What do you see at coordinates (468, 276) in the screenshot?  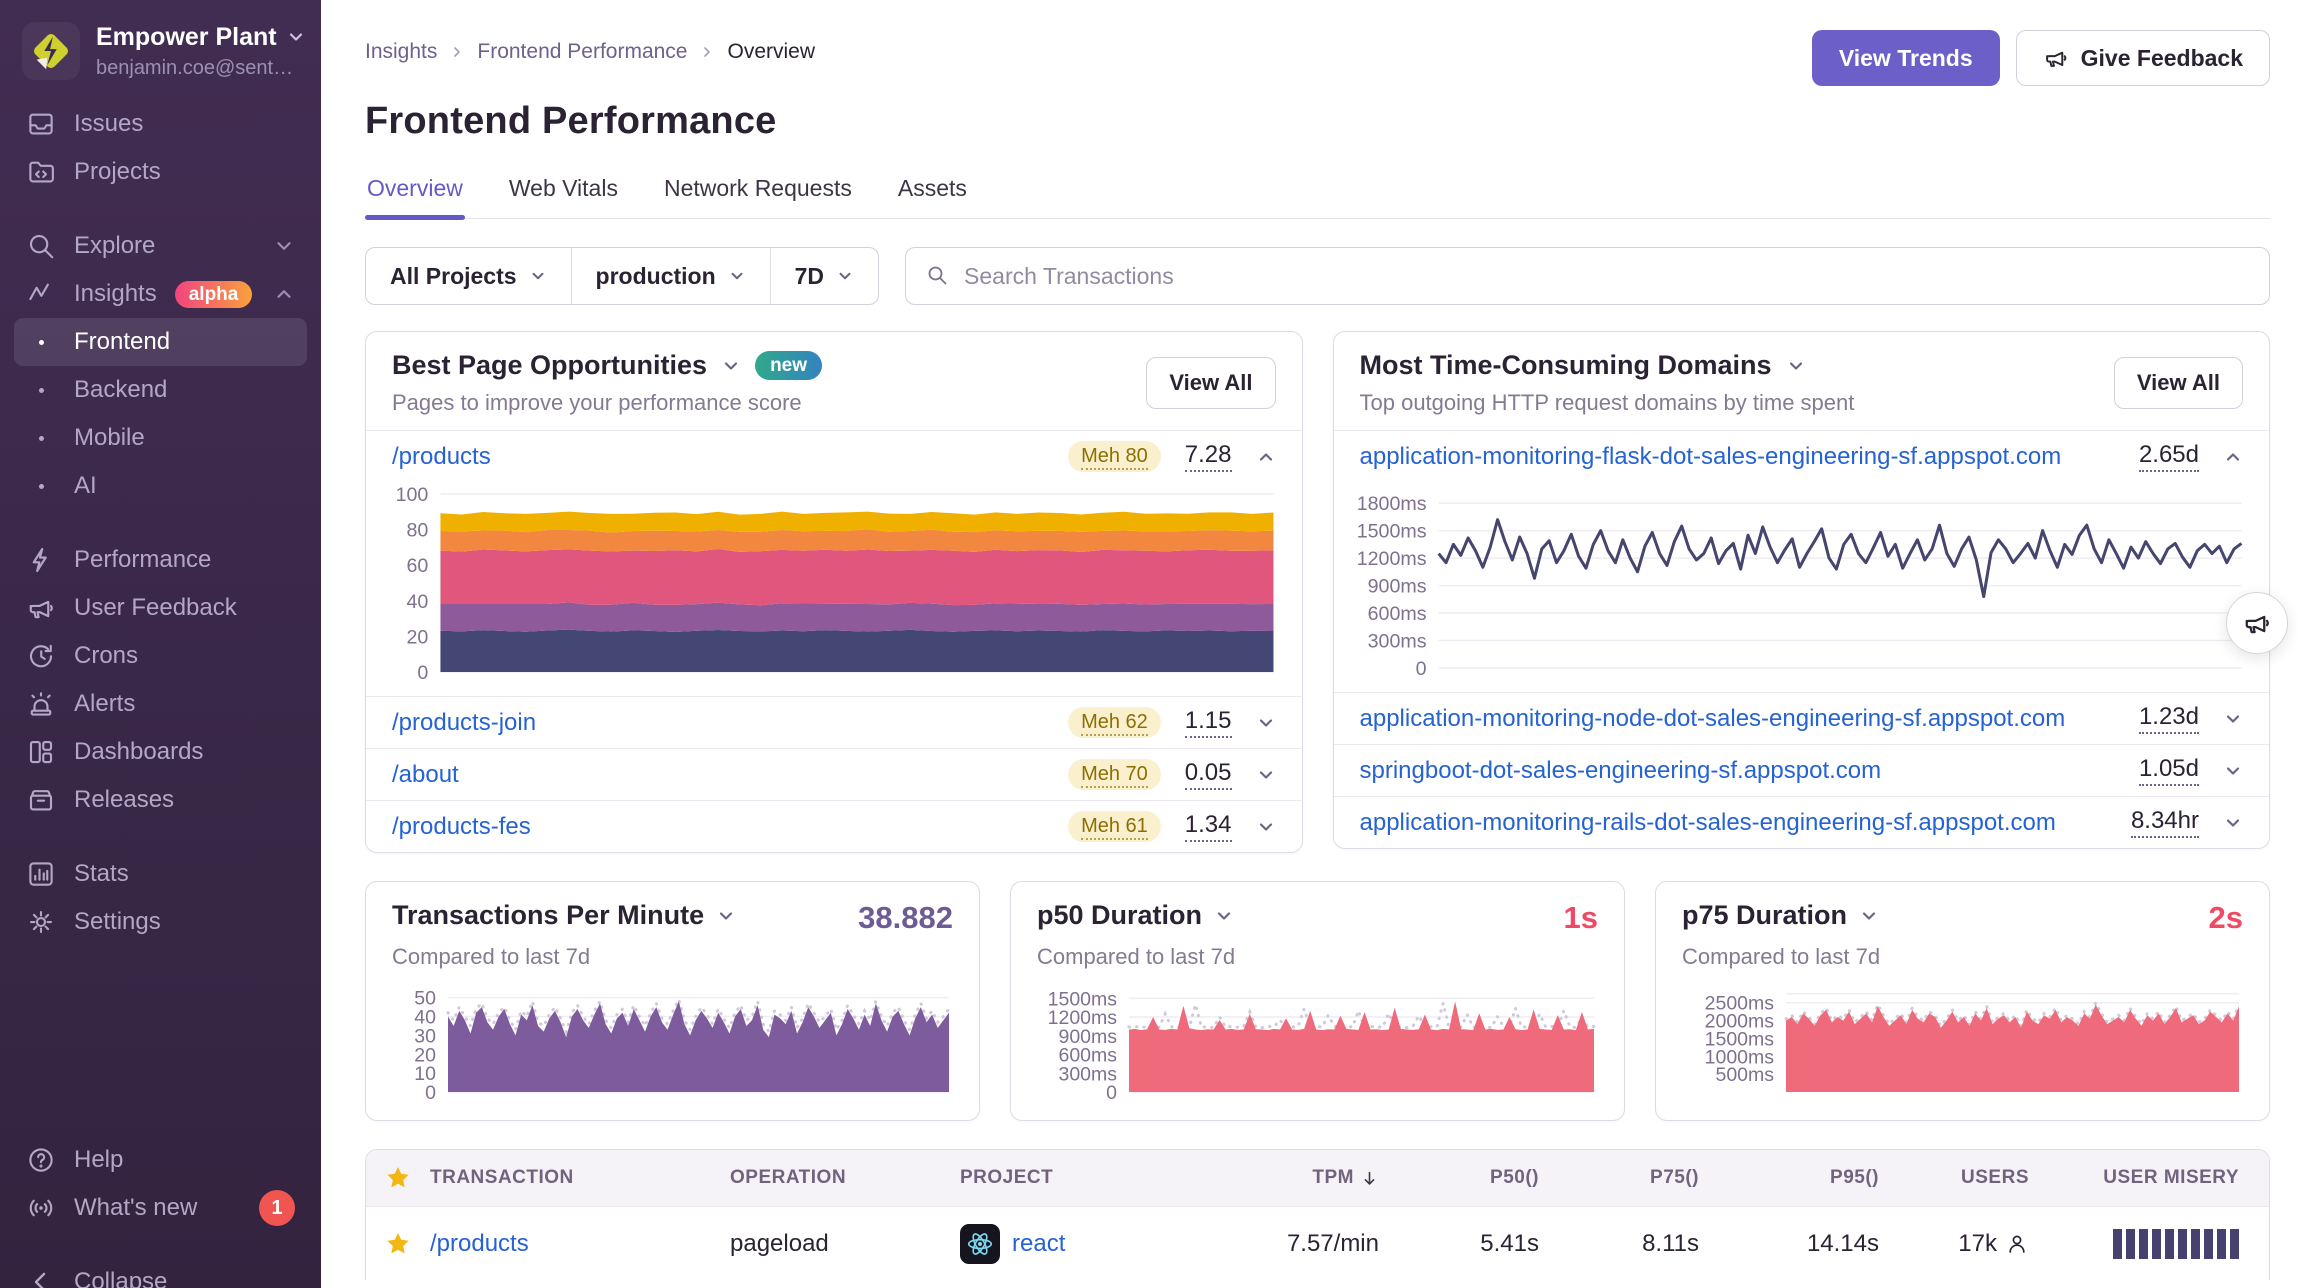 I see `project-filter-dropdown: All Projects` at bounding box center [468, 276].